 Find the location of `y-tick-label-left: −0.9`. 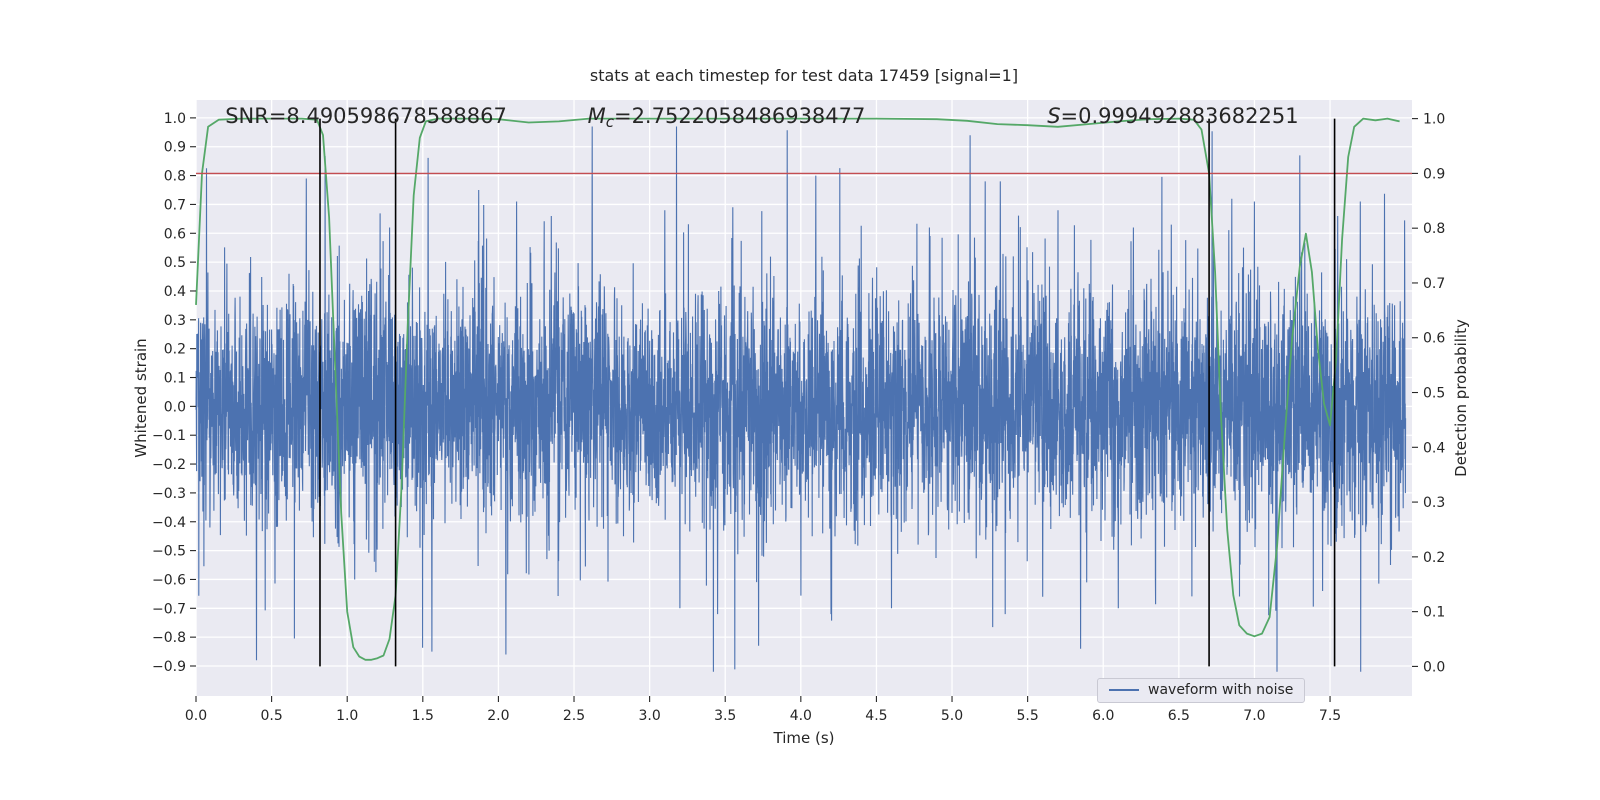

y-tick-label-left: −0.9 is located at coordinates (169, 667).